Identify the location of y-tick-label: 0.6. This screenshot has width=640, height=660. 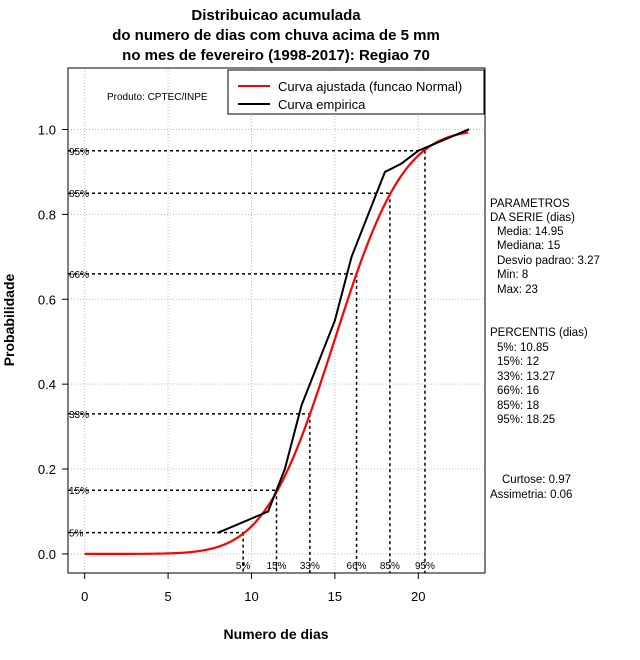
(47, 299).